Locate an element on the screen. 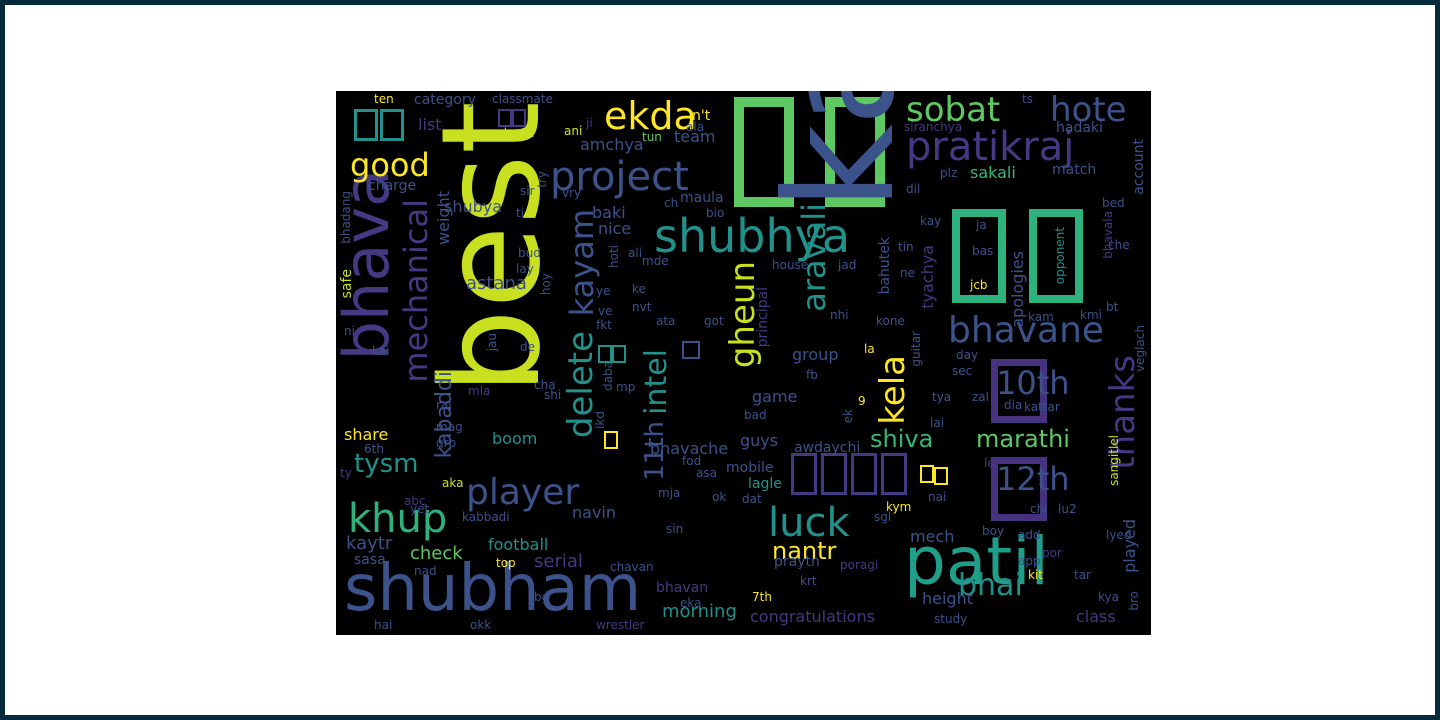 The height and width of the screenshot is (720, 1440). word-siranchya: siranchya is located at coordinates (933, 127).